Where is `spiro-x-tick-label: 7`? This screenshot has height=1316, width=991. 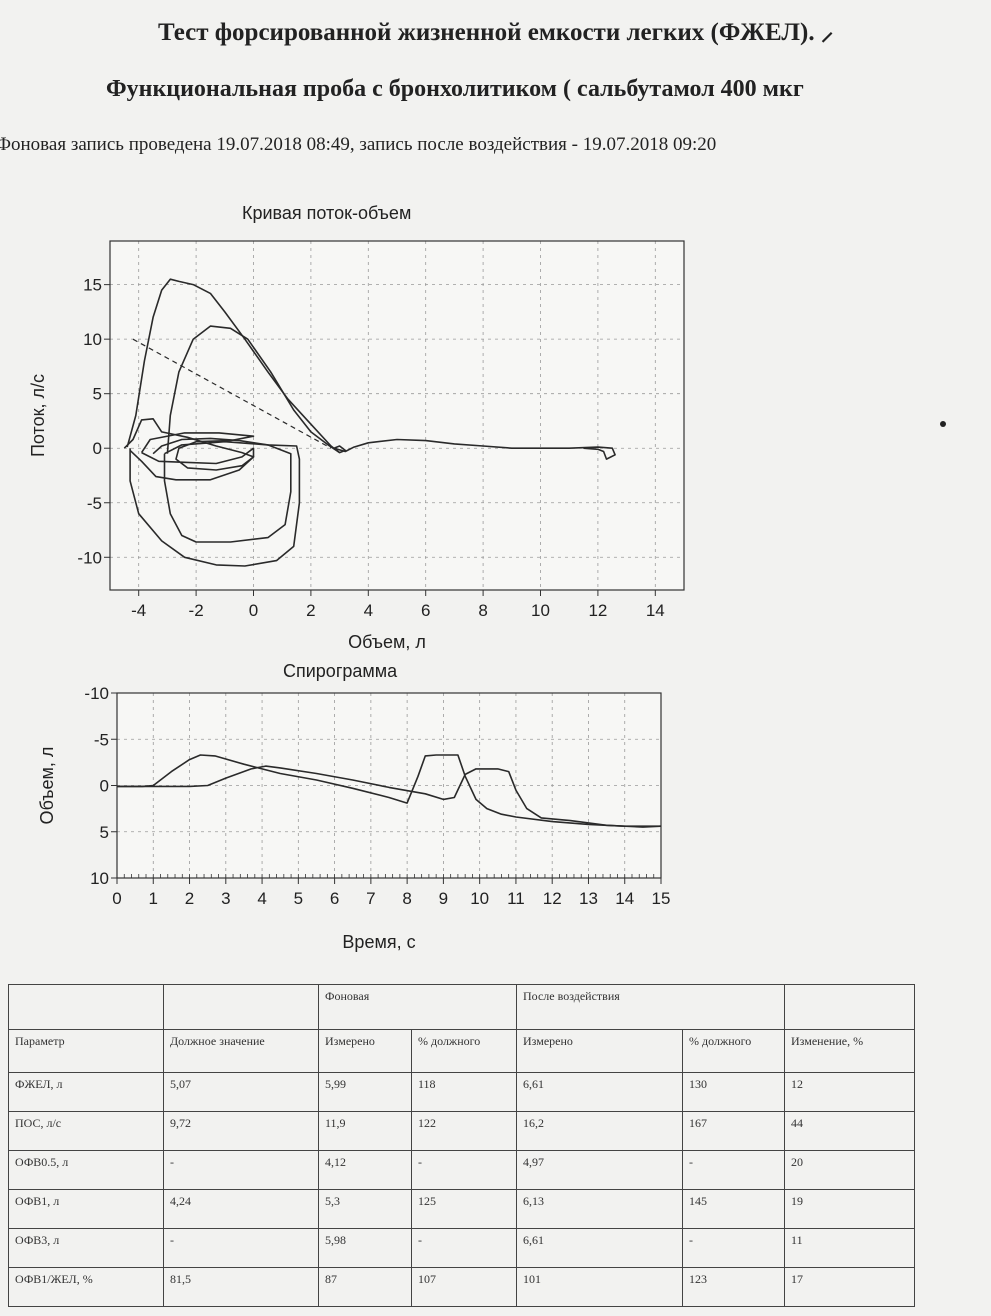 spiro-x-tick-label: 7 is located at coordinates (370, 898).